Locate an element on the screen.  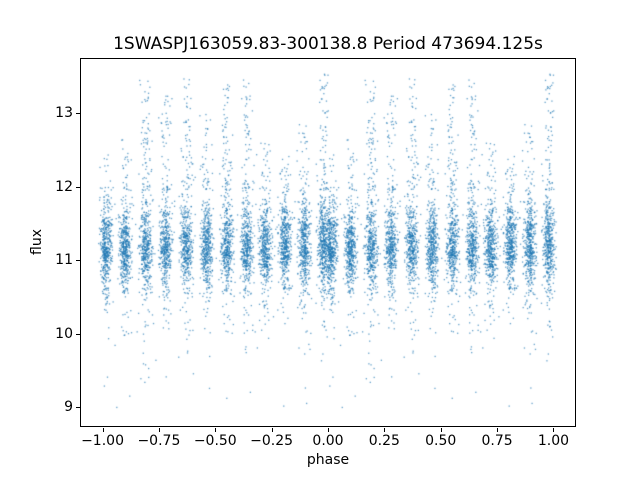
y-tick-label: 12 is located at coordinates (64, 186).